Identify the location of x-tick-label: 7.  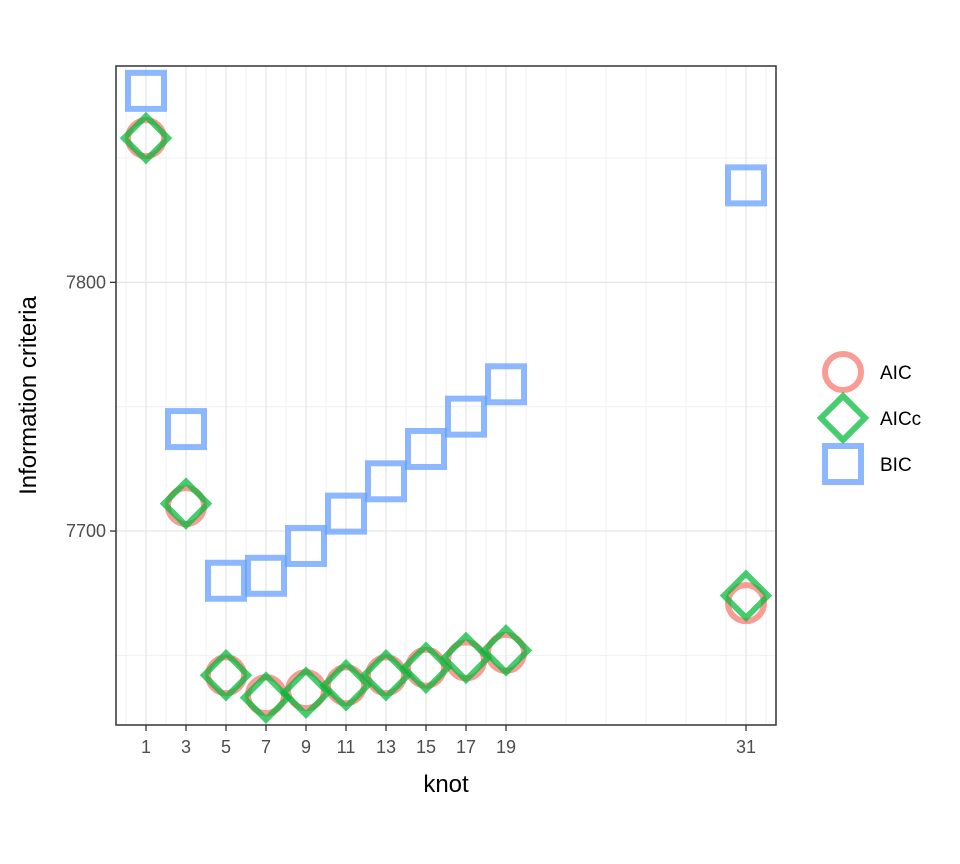
(266, 747).